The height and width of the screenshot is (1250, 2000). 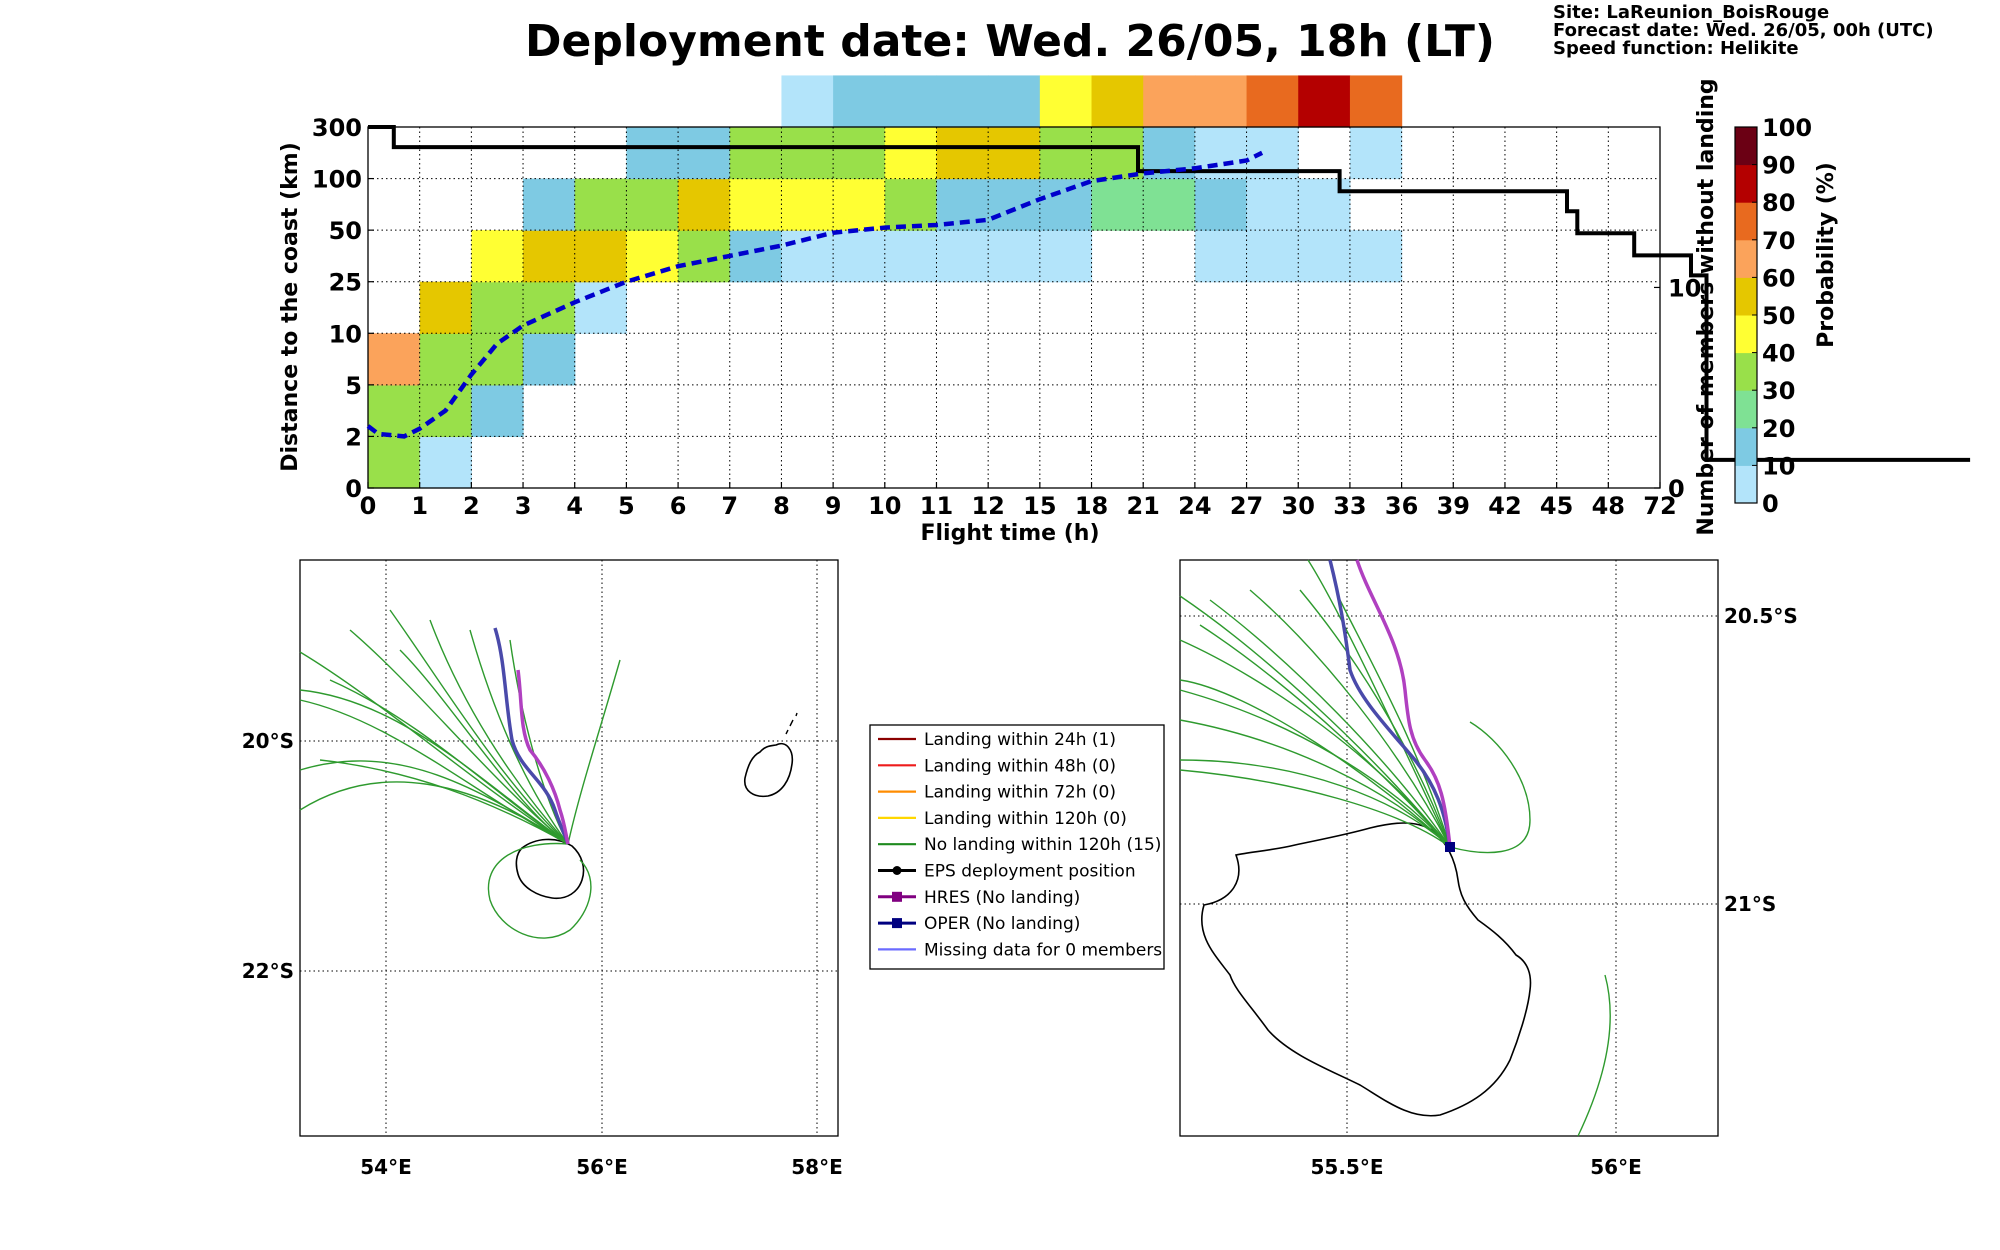 I want to click on speed-info: Speed function: Helikite, so click(x=1676, y=48).